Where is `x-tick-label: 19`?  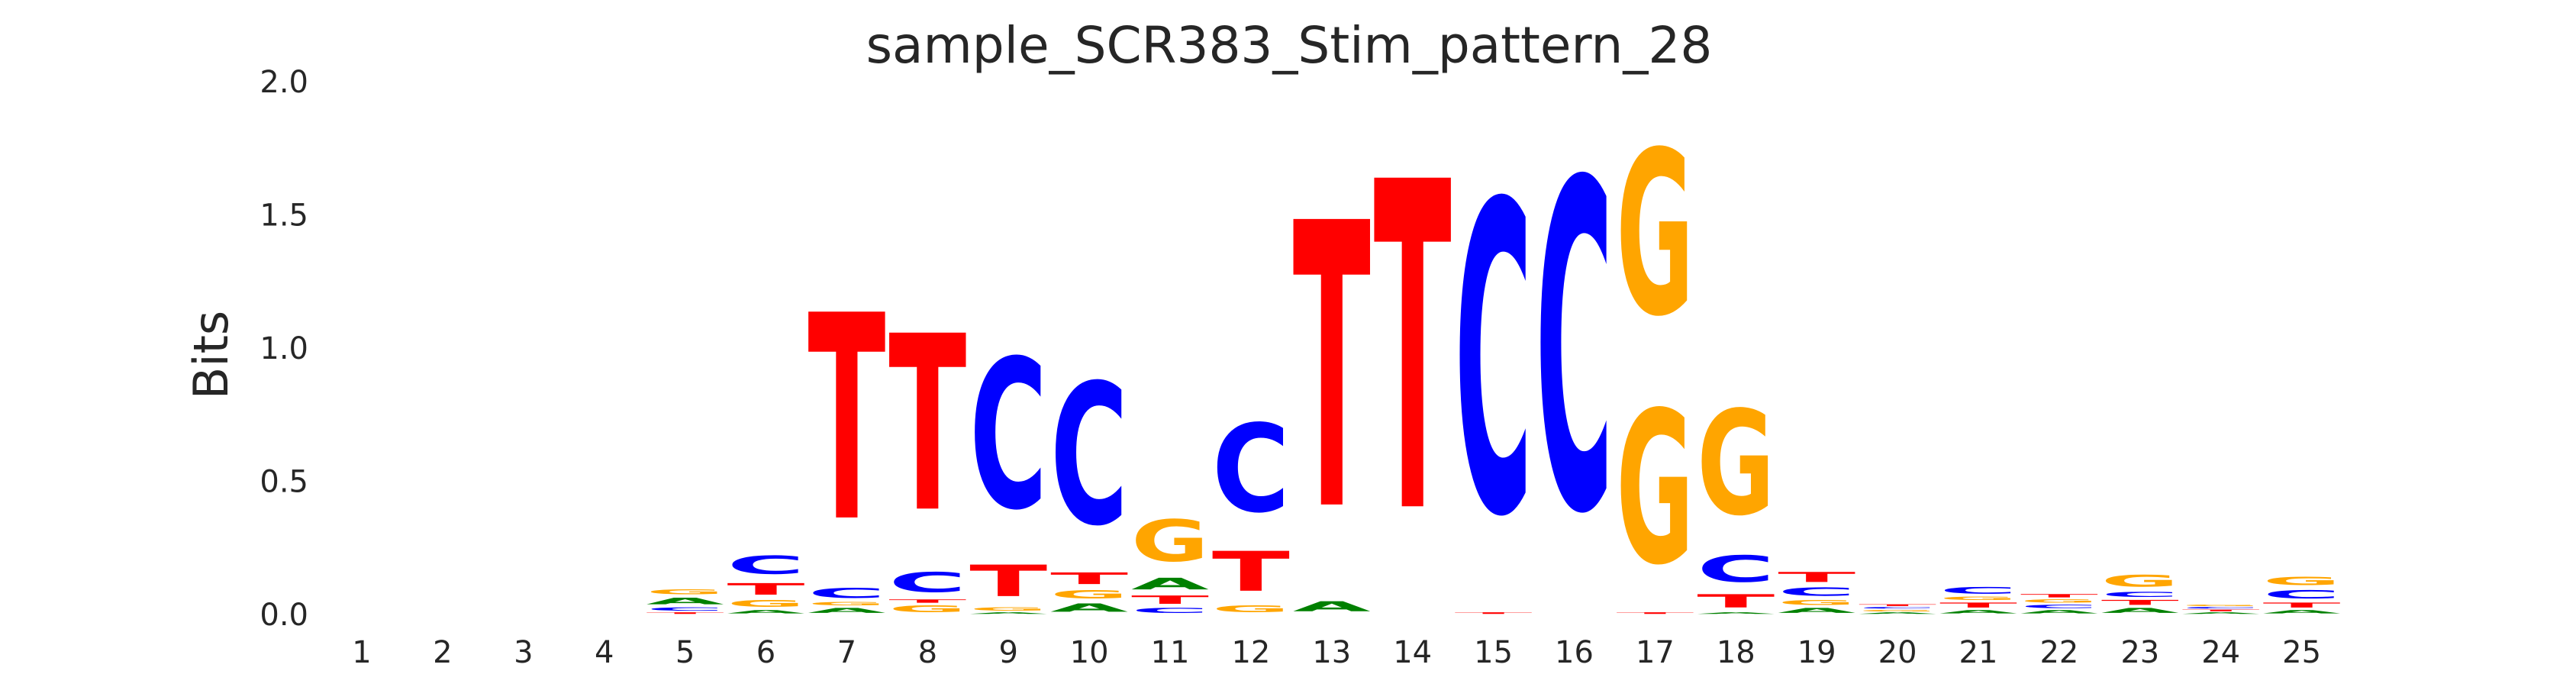
x-tick-label: 19 is located at coordinates (1817, 652).